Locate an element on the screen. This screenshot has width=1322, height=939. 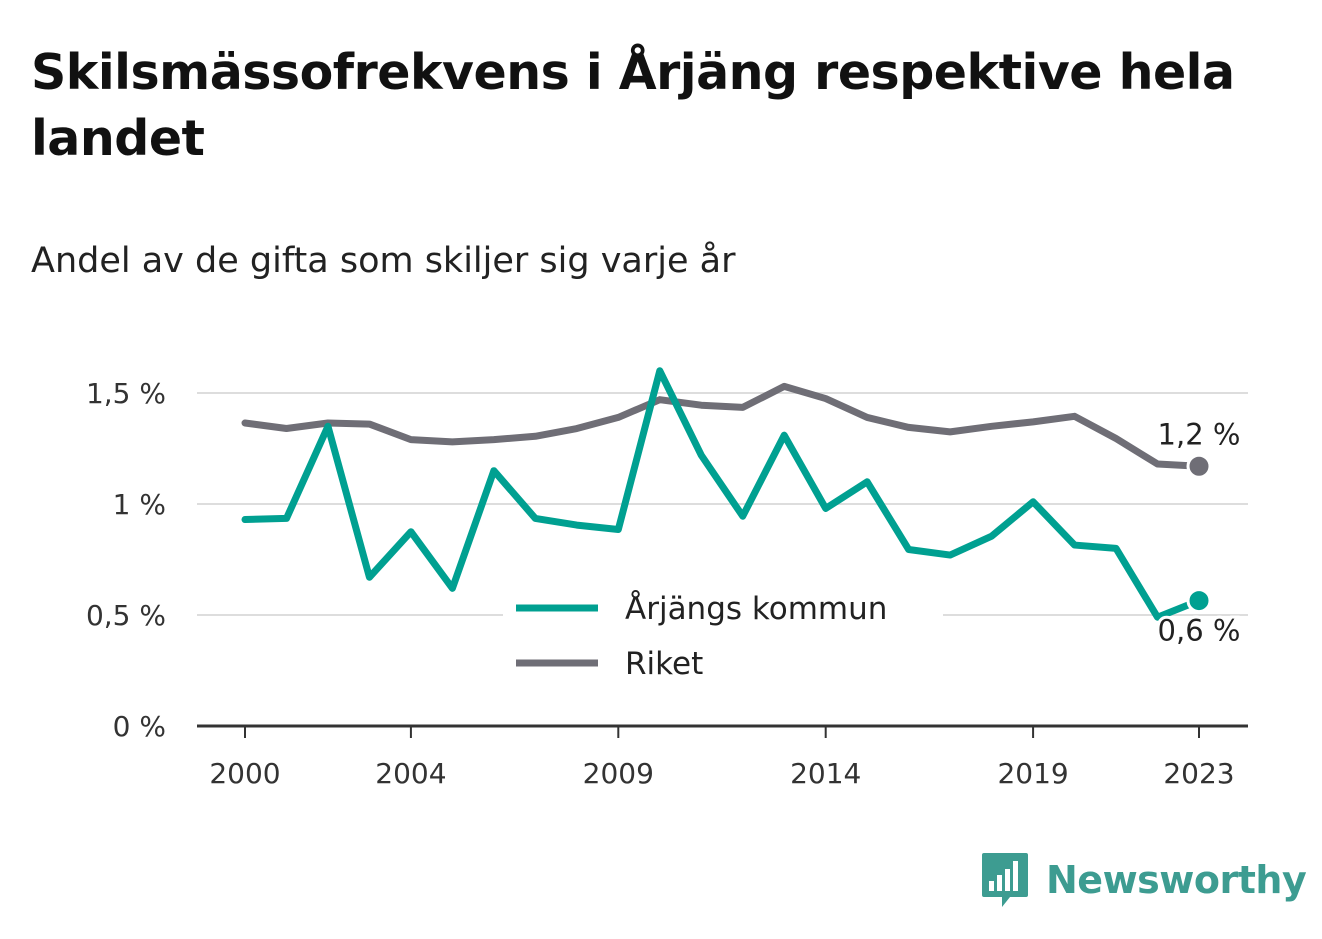
x-tick-label: 2023 is located at coordinates (1198, 773).